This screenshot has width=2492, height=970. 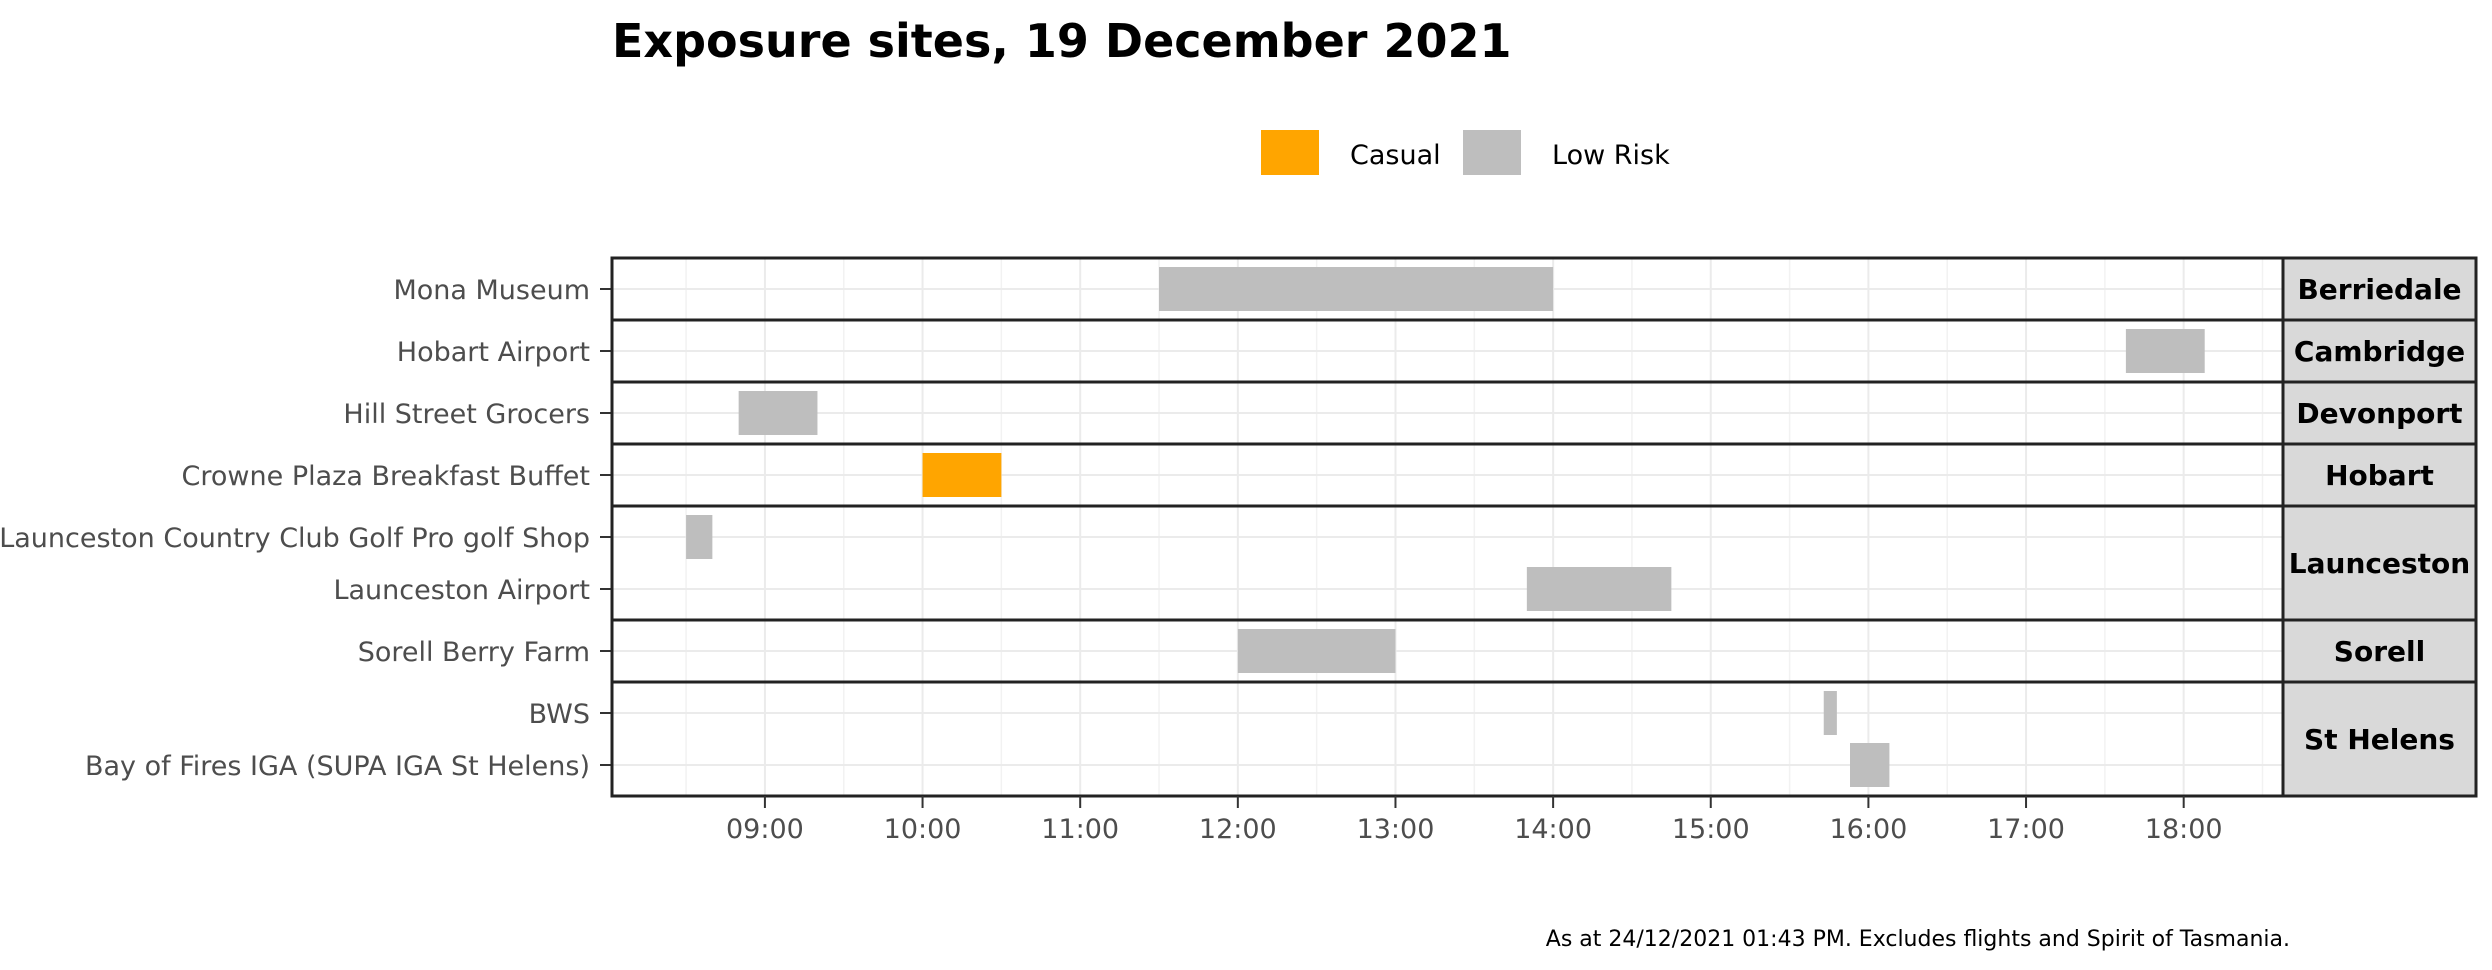 I want to click on x-tick-label-15-00: 15:00, so click(x=1711, y=829).